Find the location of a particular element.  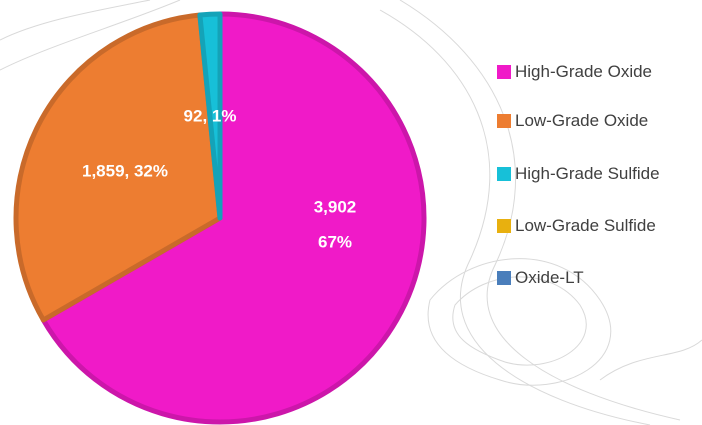

legend-label: Low-Grade Oxide is located at coordinates (582, 120).